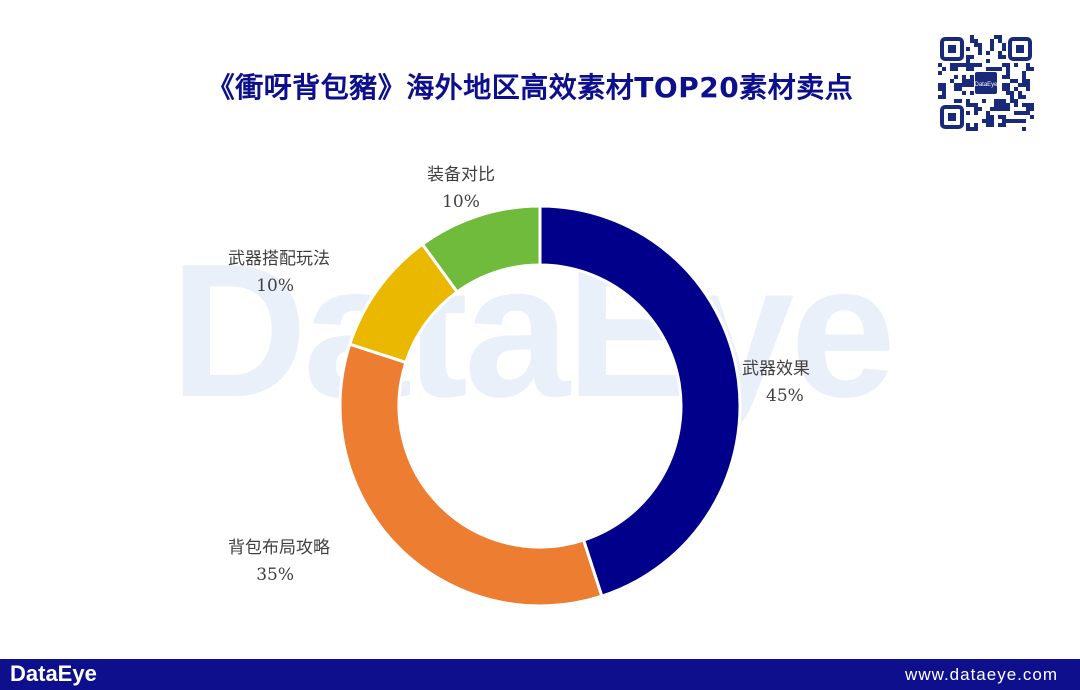 Image resolution: width=1080 pixels, height=690 pixels. Describe the element at coordinates (461, 175) in the screenshot. I see `slice-label-4: 装备对比` at that location.